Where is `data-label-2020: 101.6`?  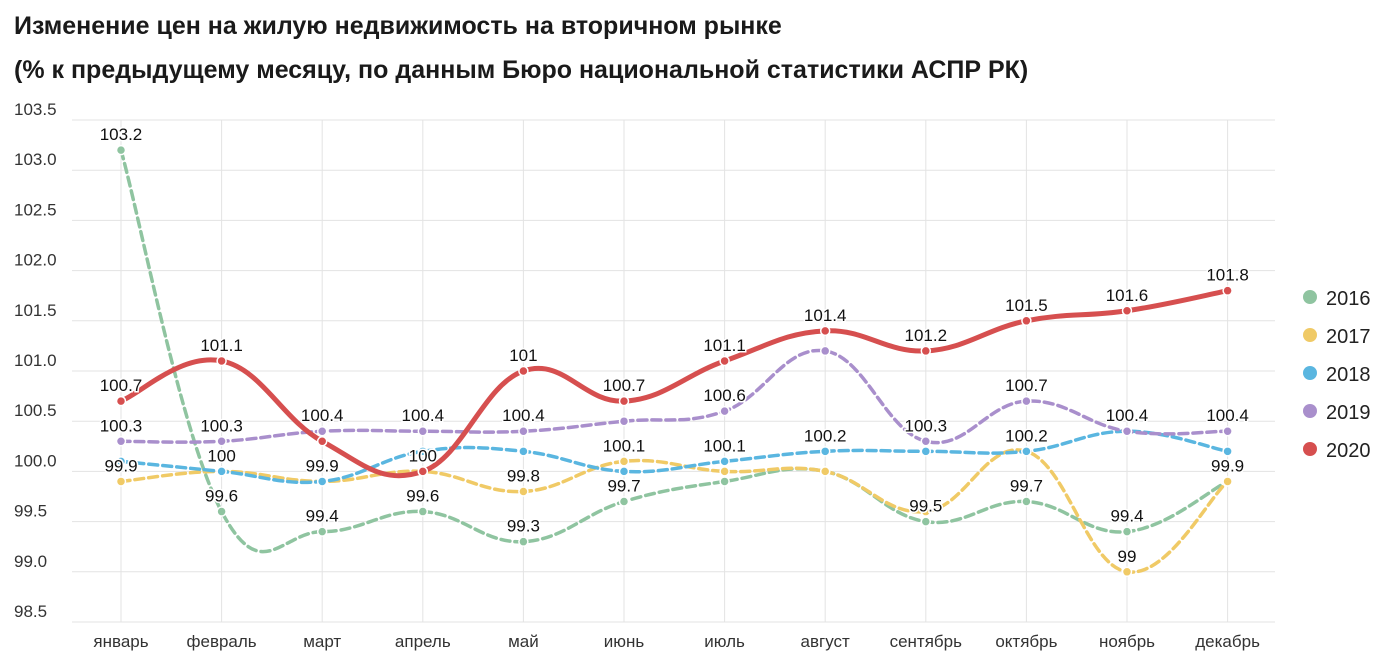
data-label-2020: 101.6 is located at coordinates (1127, 295).